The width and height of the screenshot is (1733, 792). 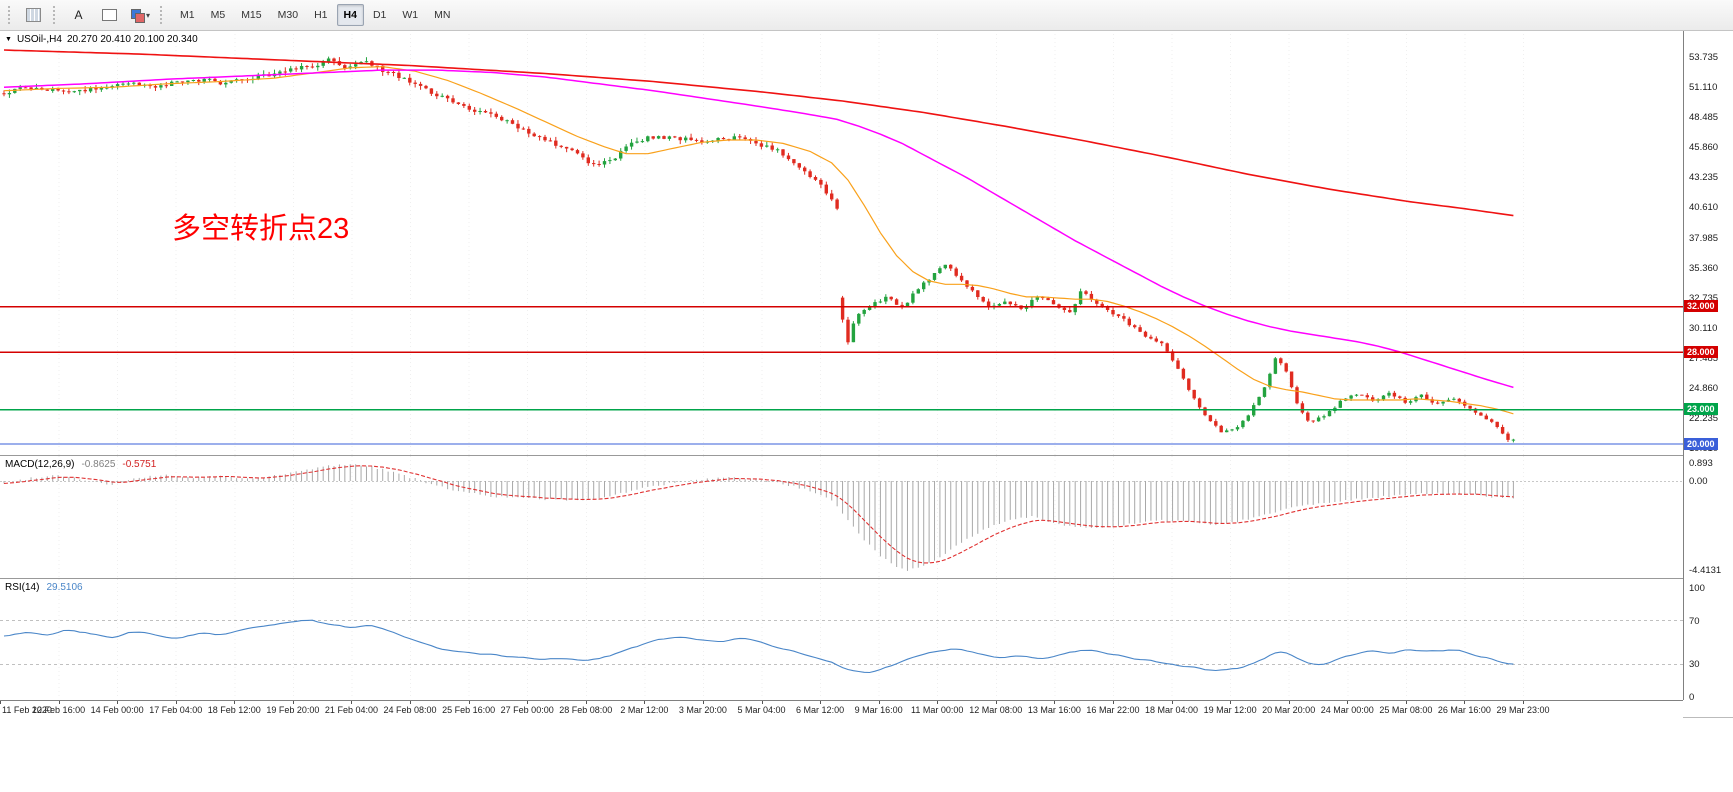 What do you see at coordinates (1694, 621) in the screenshot?
I see `rsi-axis-label: 70` at bounding box center [1694, 621].